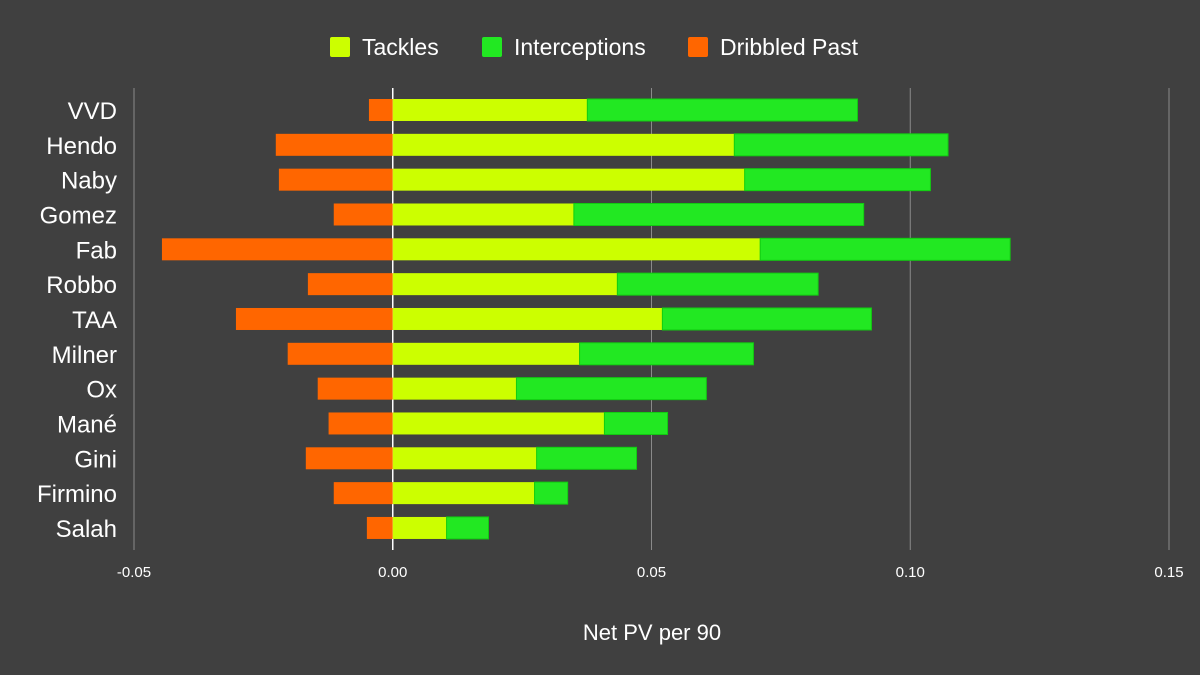 Image resolution: width=1200 pixels, height=675 pixels. Describe the element at coordinates (81, 285) in the screenshot. I see `y-tick-label: Robbo` at that location.